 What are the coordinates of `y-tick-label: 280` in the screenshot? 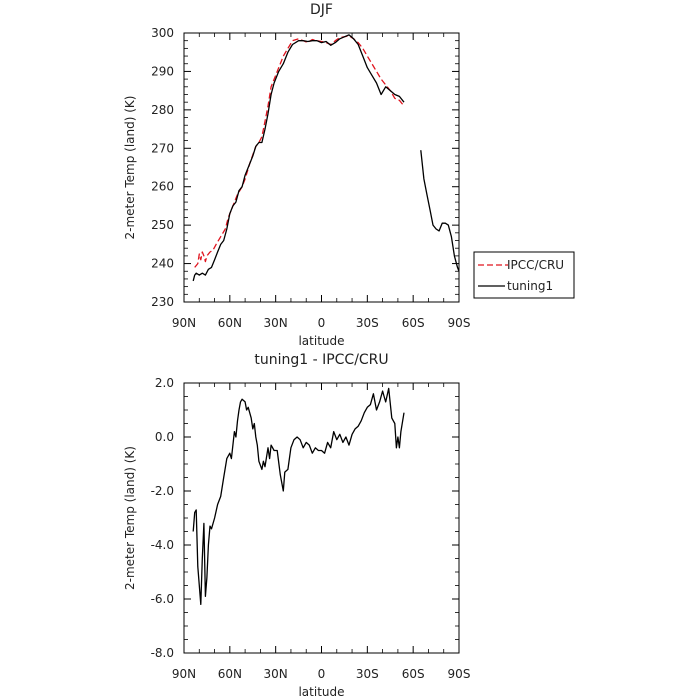 It's located at (162, 110).